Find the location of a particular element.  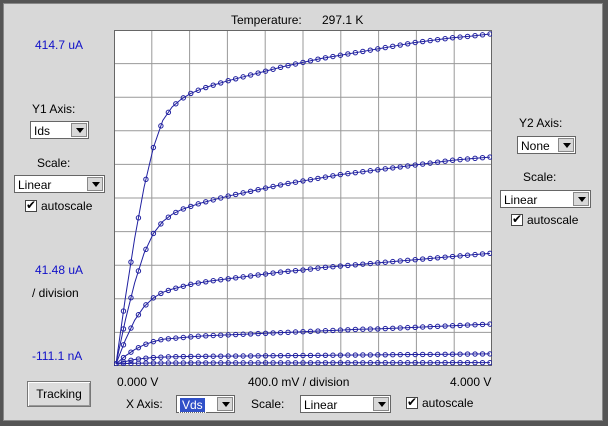

y1-top-value: 414.7 uA is located at coordinates (59, 45).